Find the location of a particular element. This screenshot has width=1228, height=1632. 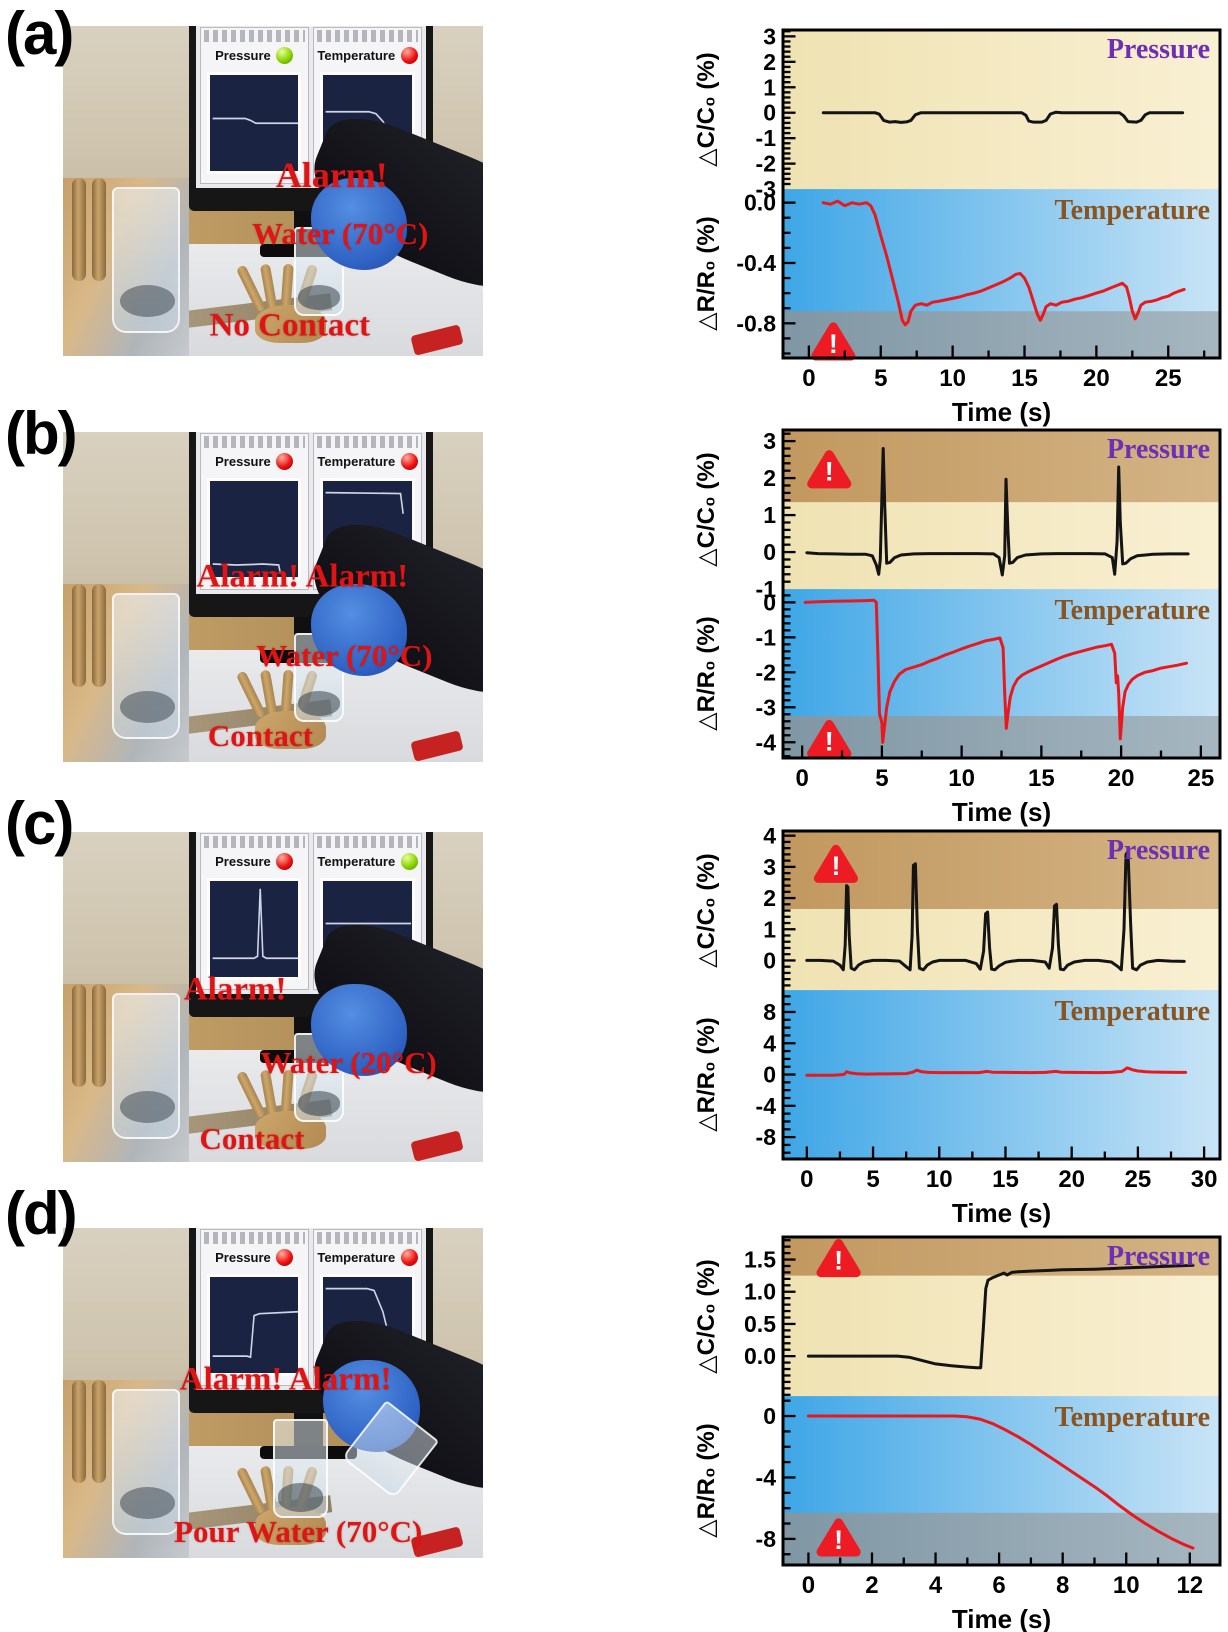

svg-text: 1.5 is located at coordinates (760, 1260).